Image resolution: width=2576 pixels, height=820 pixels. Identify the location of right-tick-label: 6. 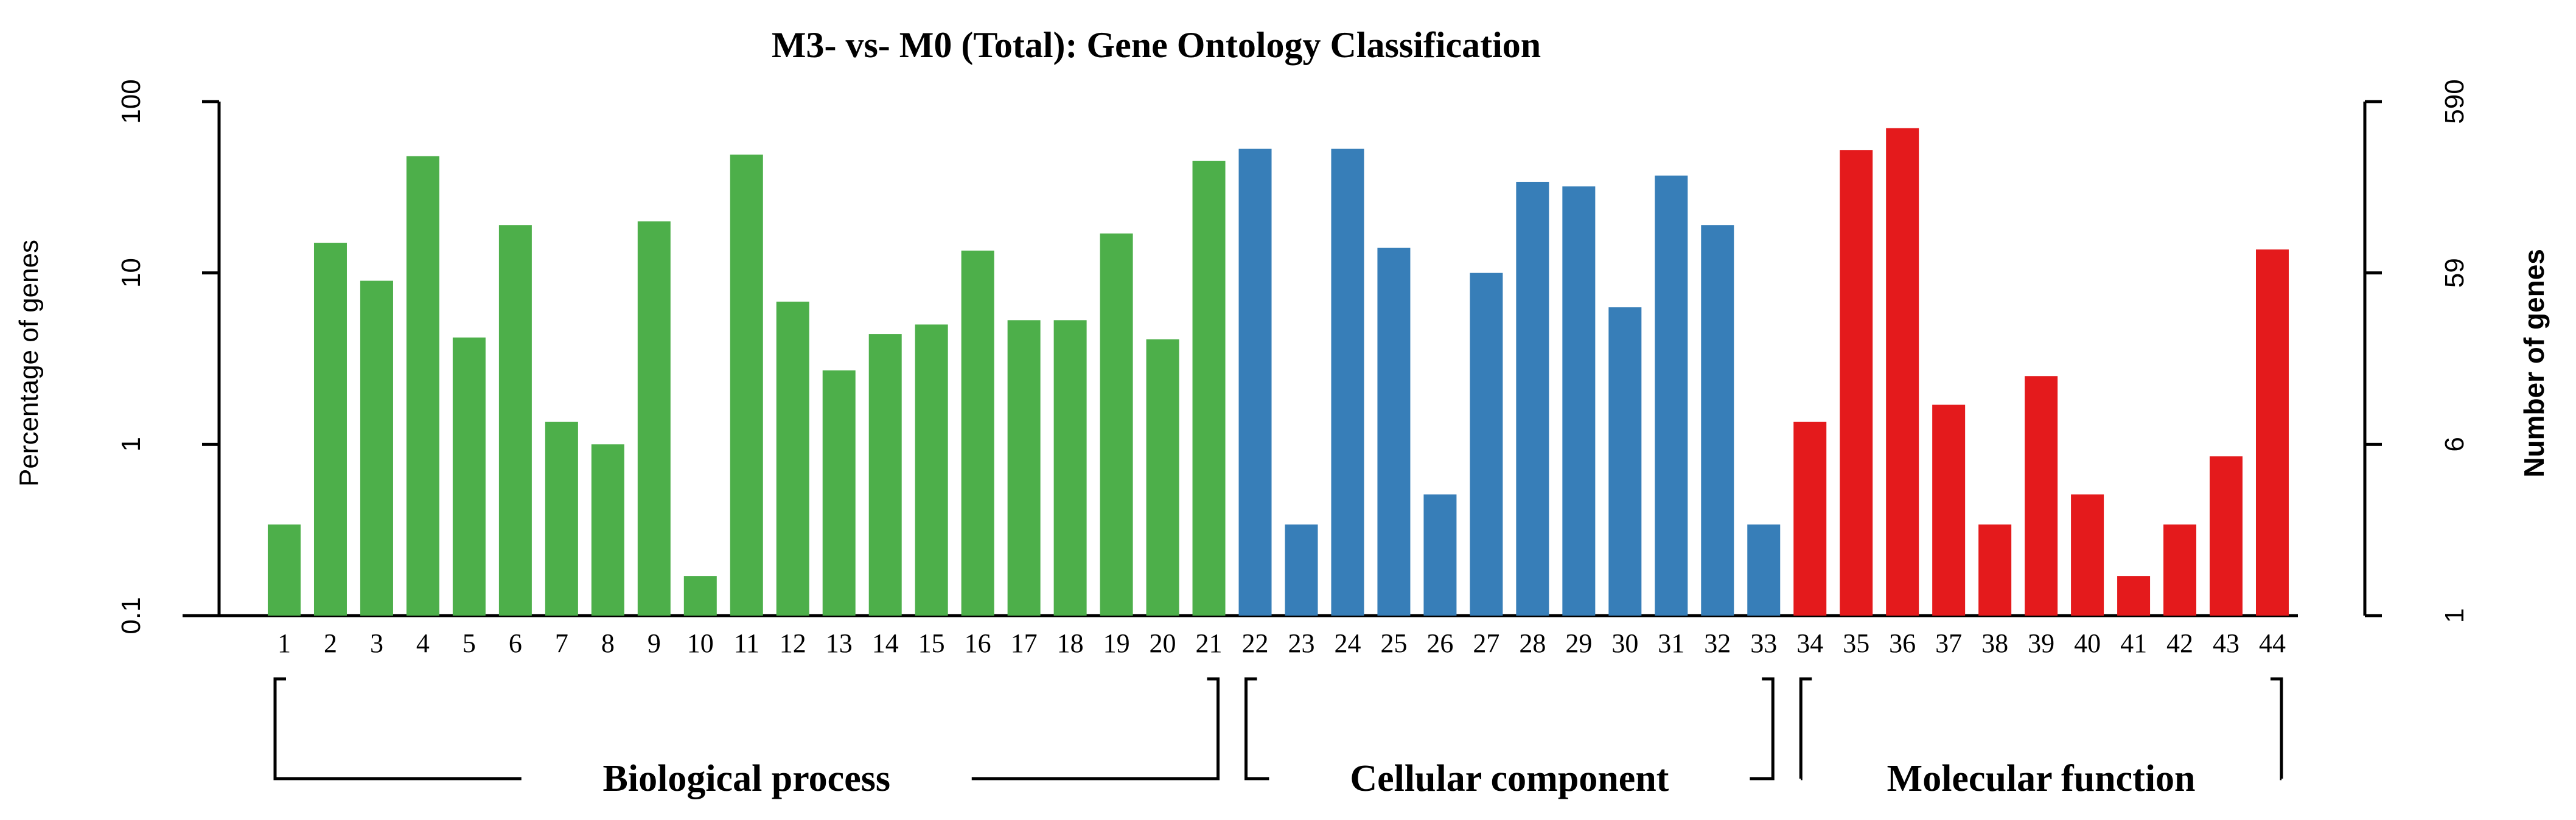
(2455, 444).